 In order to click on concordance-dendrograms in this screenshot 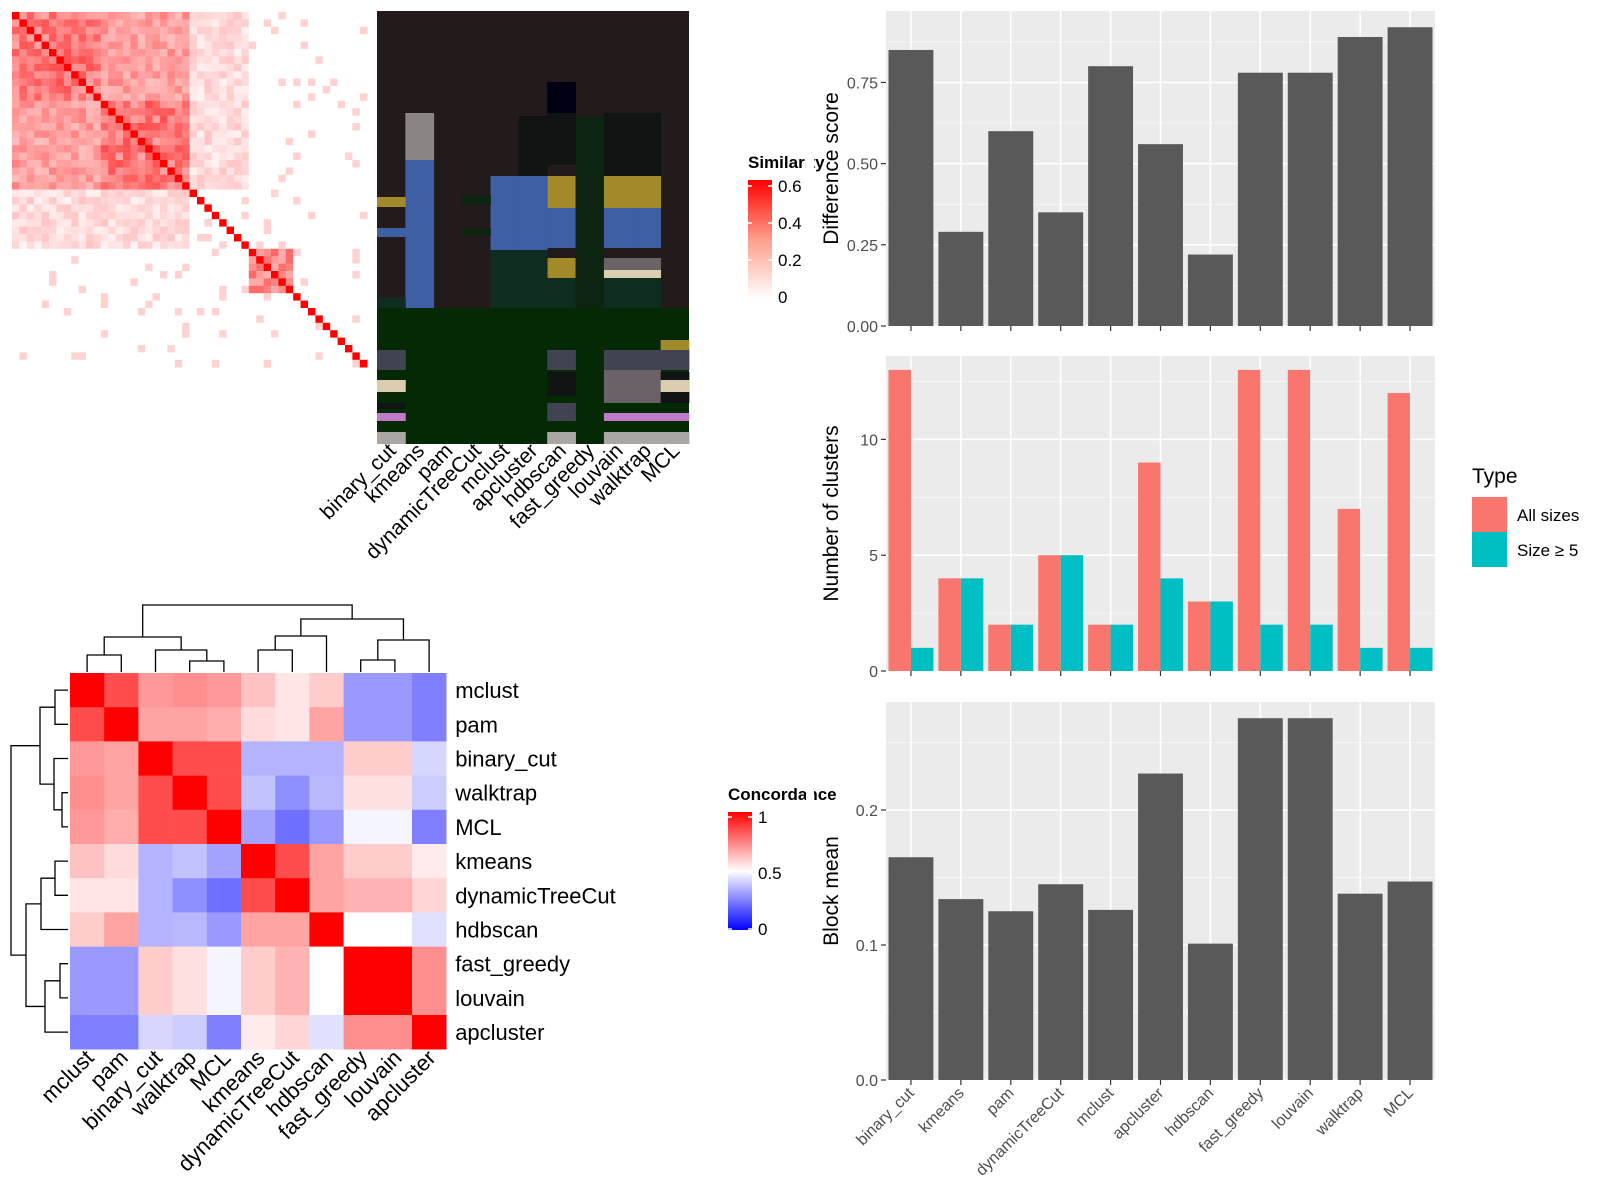, I will do `click(220, 818)`.